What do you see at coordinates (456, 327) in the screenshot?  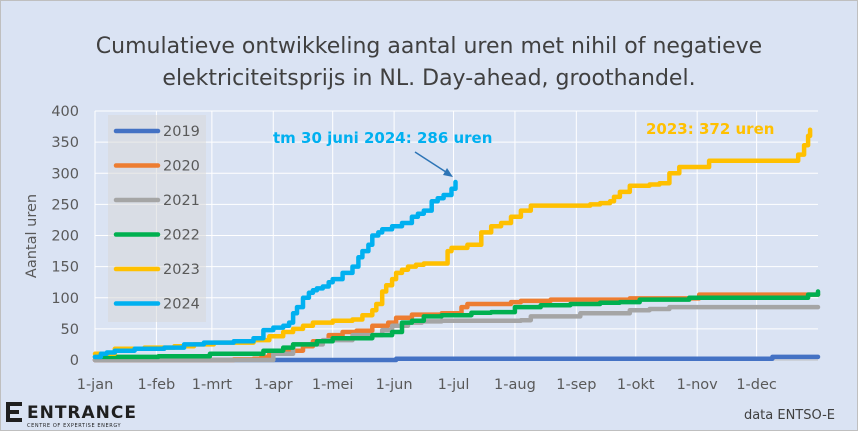 I see `series-line-2020` at bounding box center [456, 327].